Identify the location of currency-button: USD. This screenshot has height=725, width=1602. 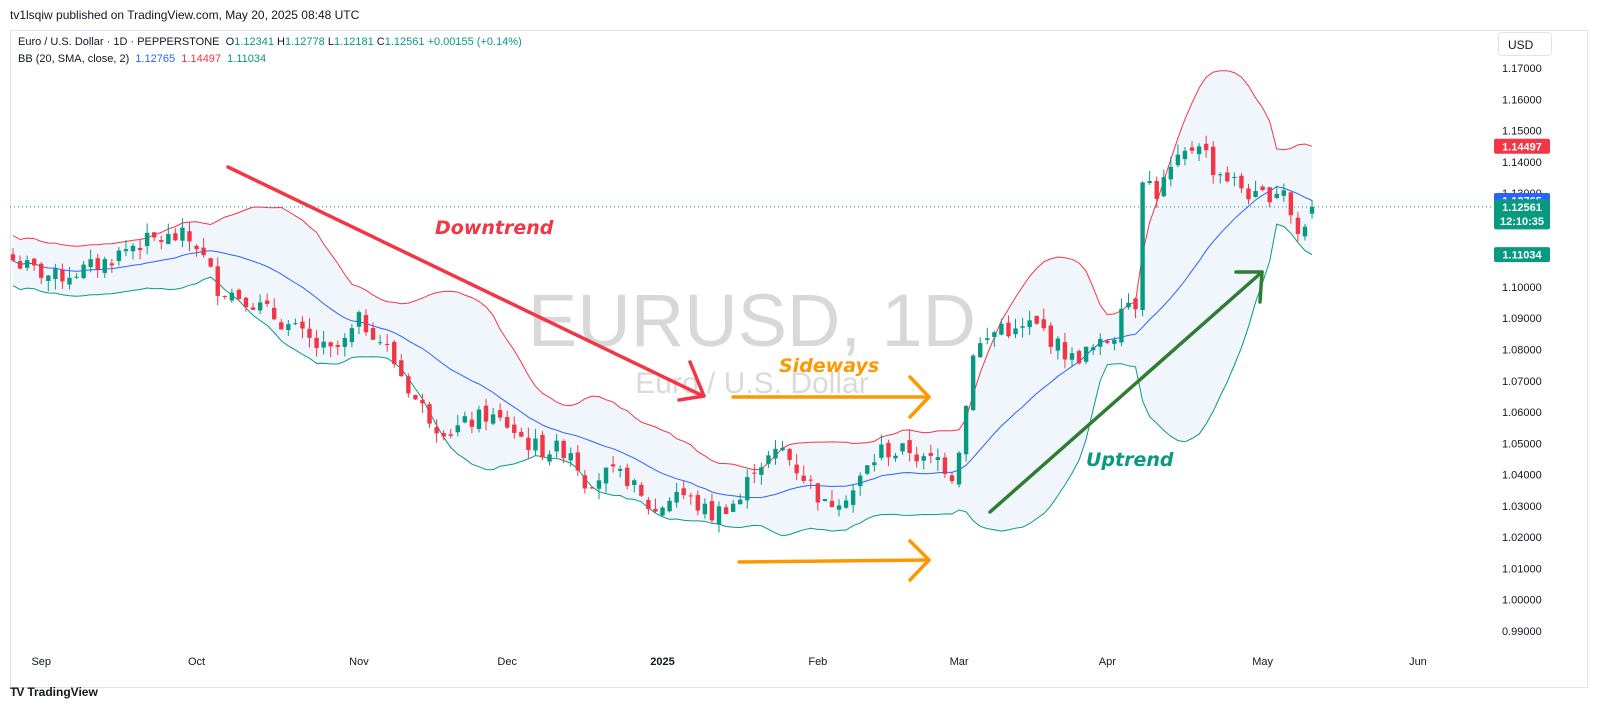
(1525, 44).